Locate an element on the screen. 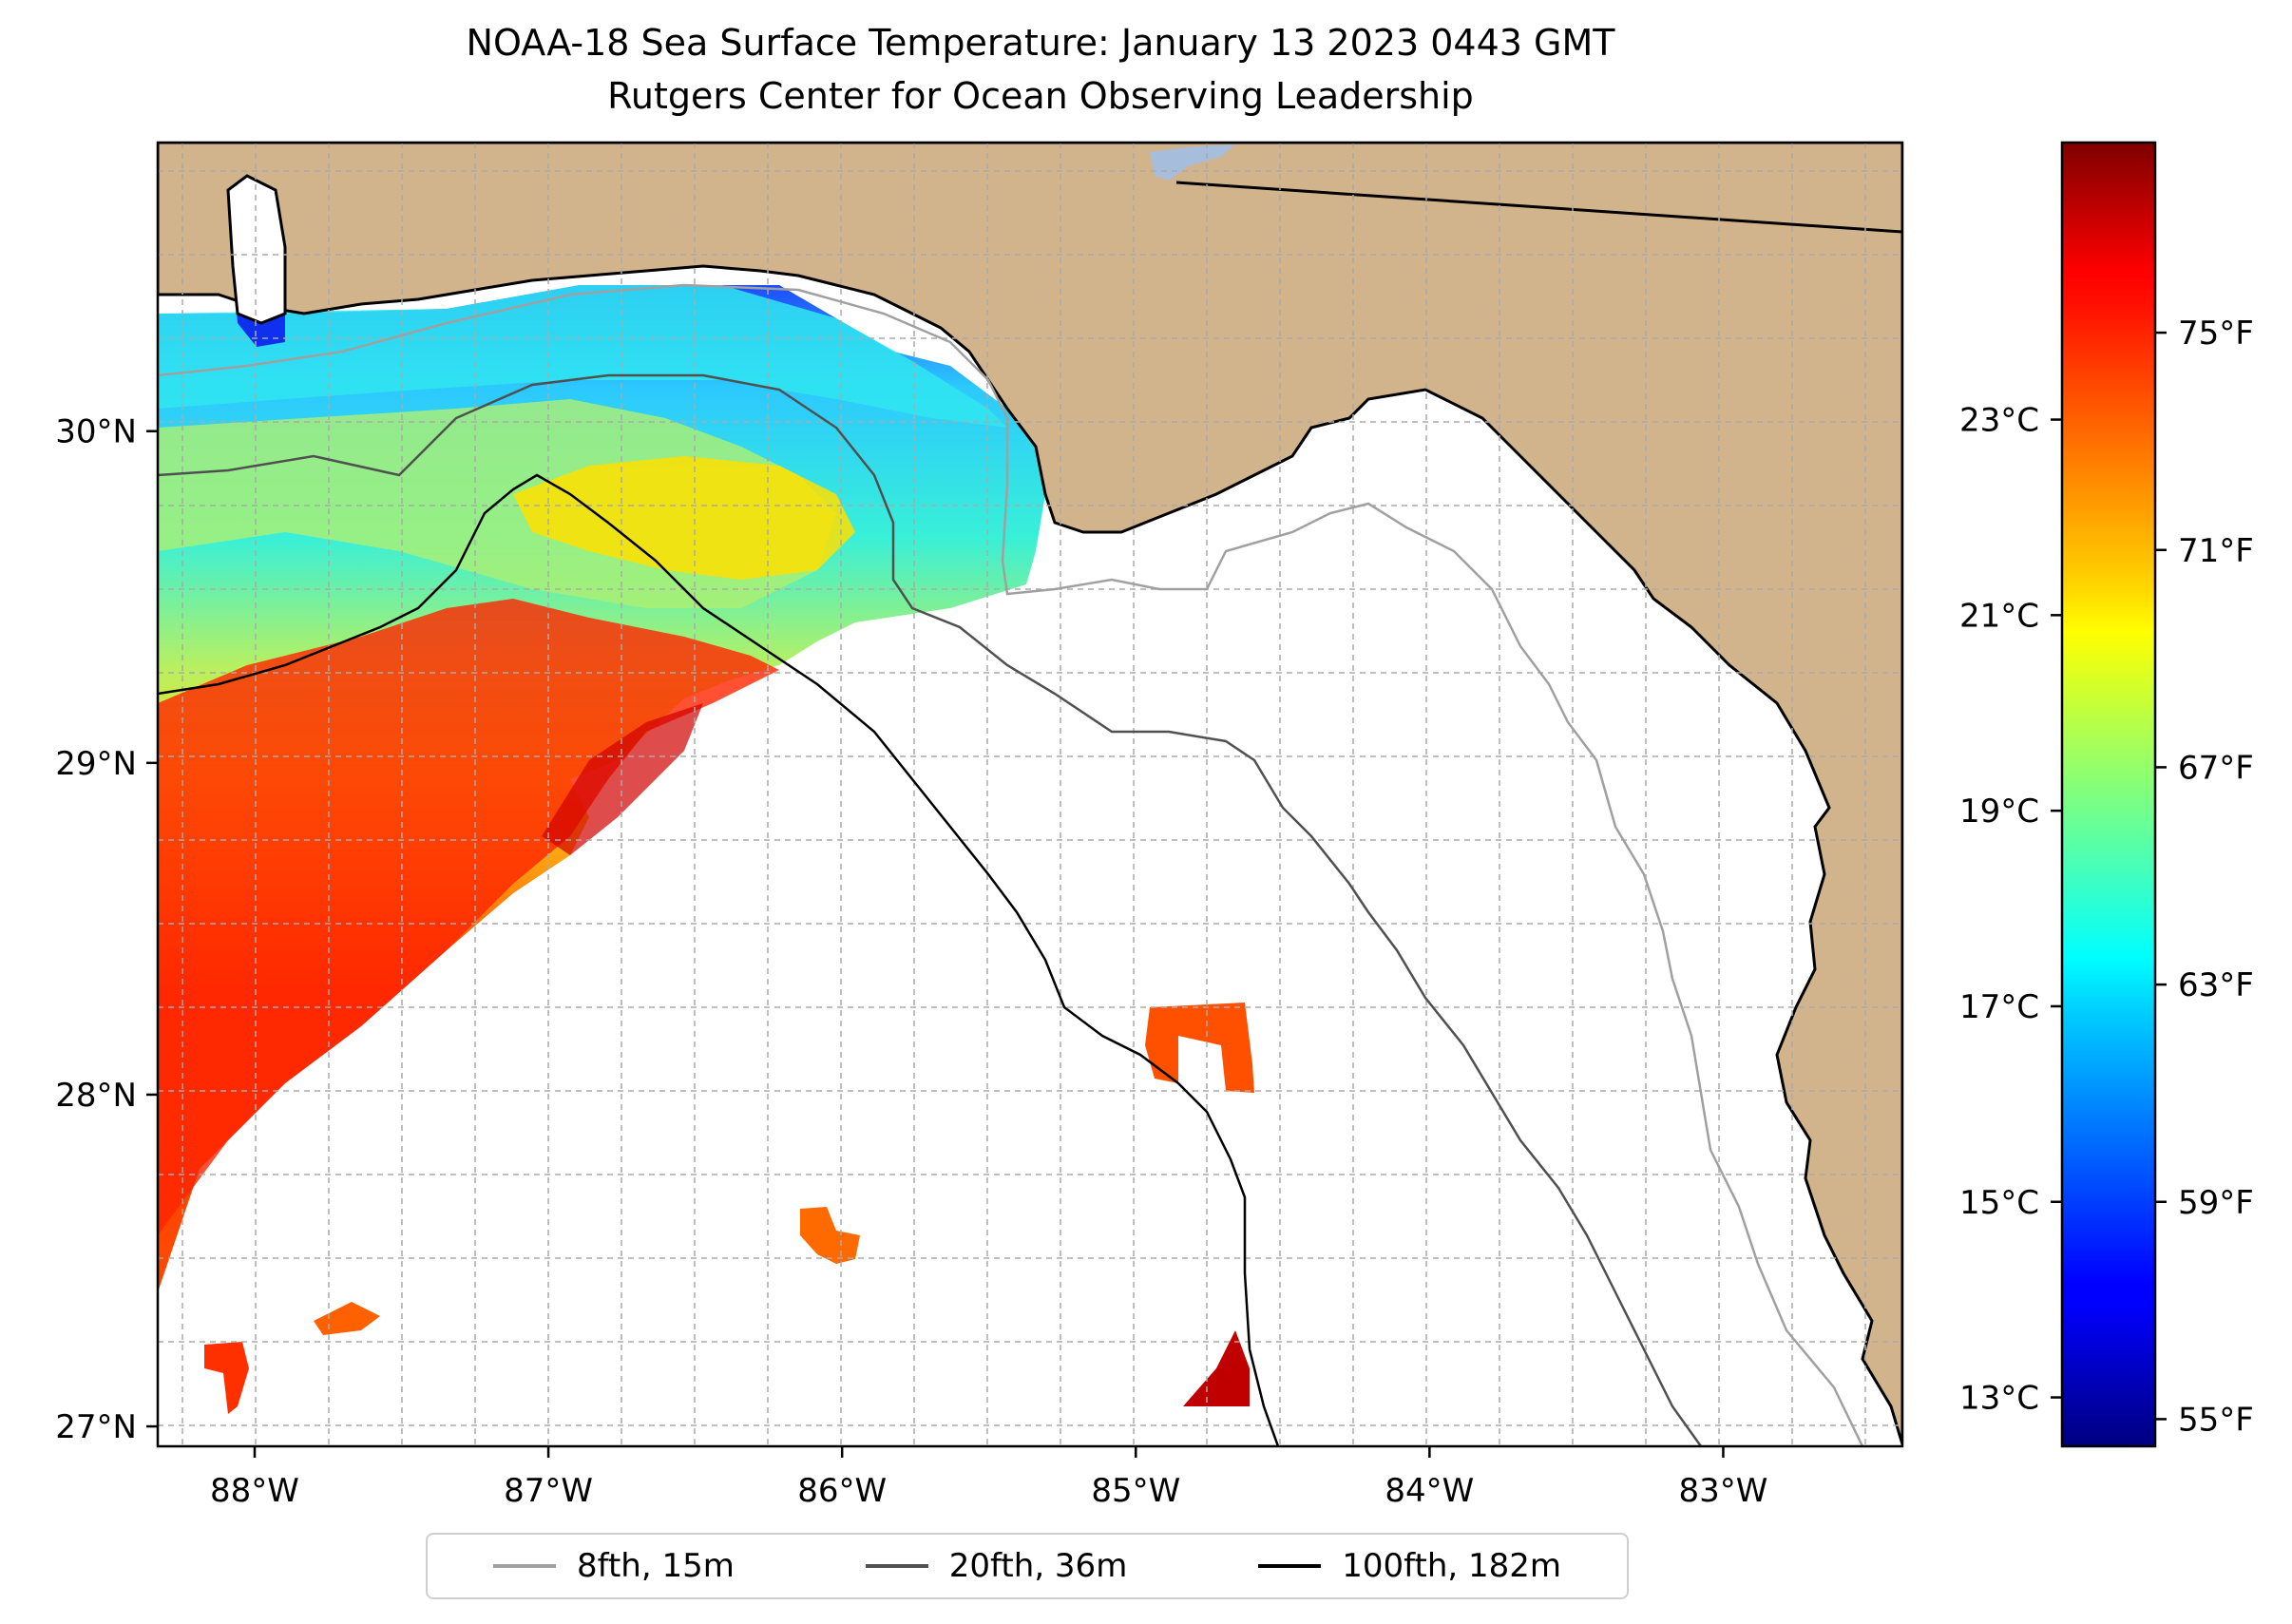  legend-swatch-20fth is located at coordinates (896, 1566).